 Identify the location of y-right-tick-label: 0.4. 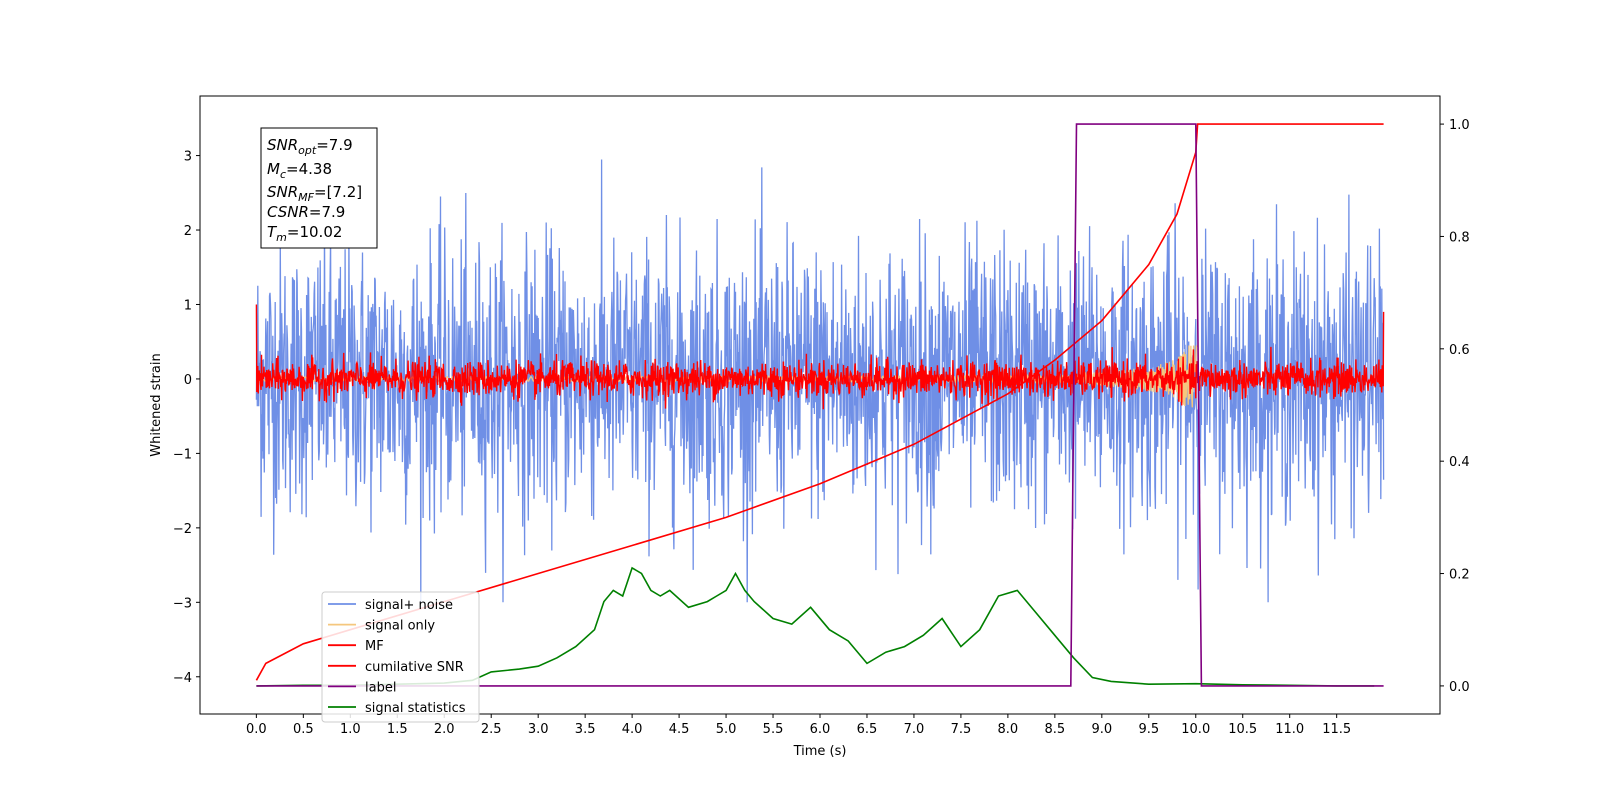
(1459, 462).